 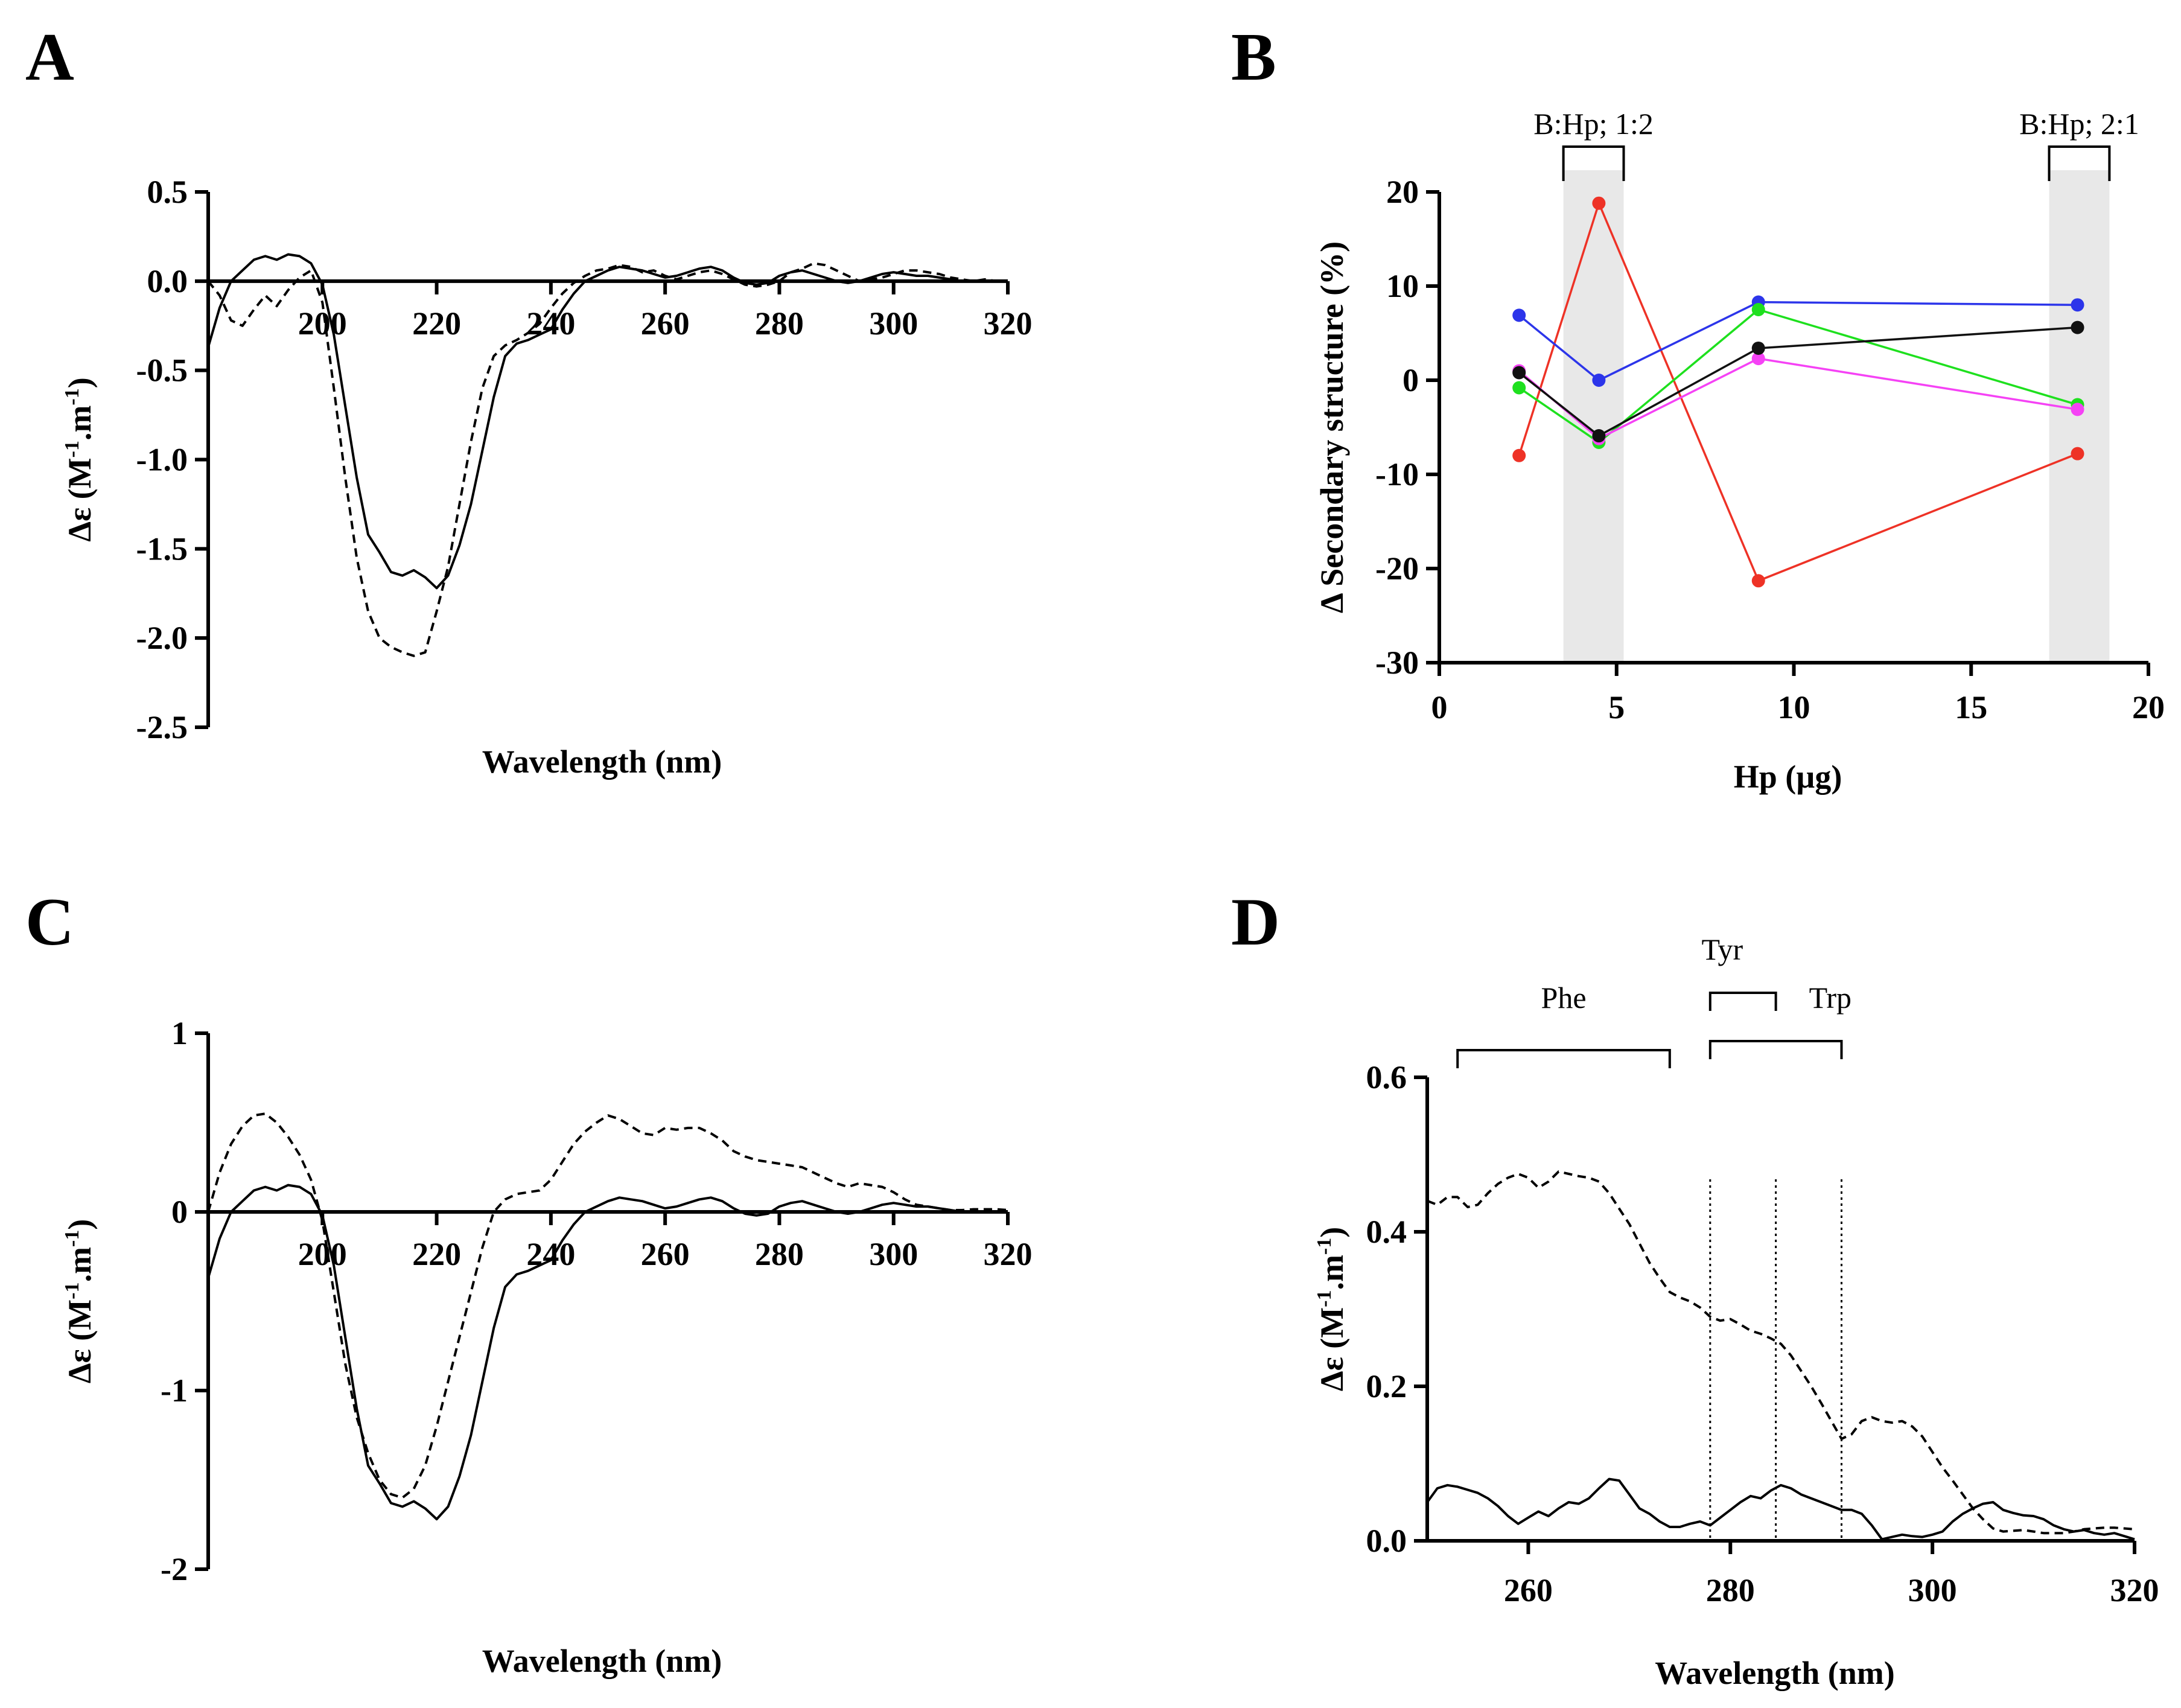 What do you see at coordinates (1255, 922) in the screenshot?
I see `panel-letter-d: D` at bounding box center [1255, 922].